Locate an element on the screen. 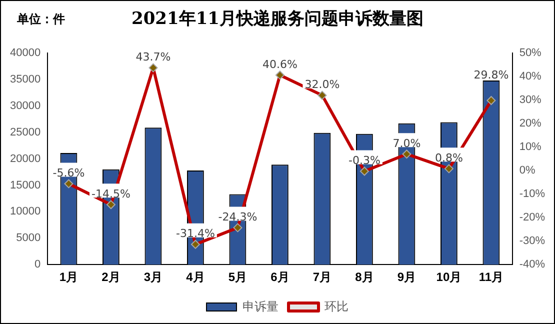 This screenshot has height=324, width=555. x-tick-label: 9月 is located at coordinates (406, 277).